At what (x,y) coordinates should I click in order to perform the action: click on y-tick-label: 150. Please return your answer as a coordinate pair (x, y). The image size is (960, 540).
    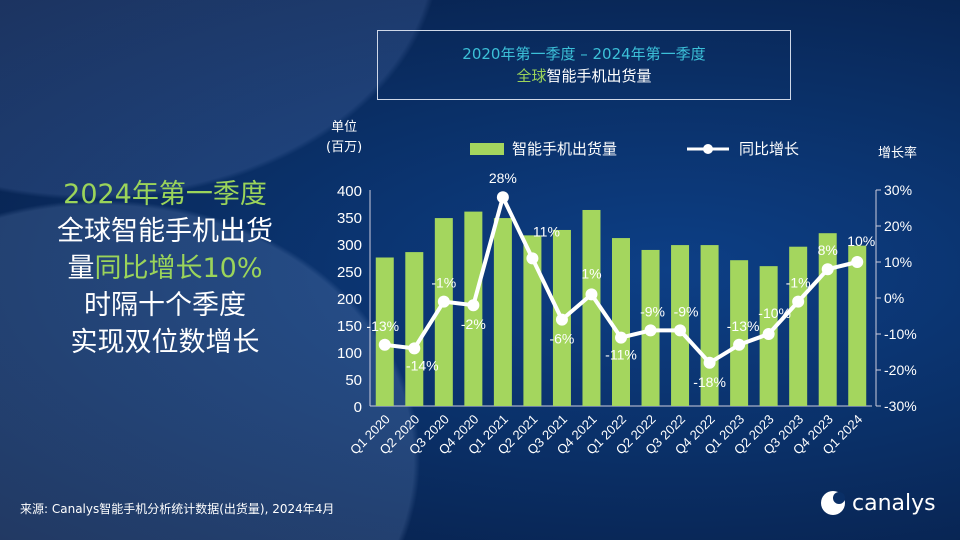
    Looking at the image, I should click on (349, 326).